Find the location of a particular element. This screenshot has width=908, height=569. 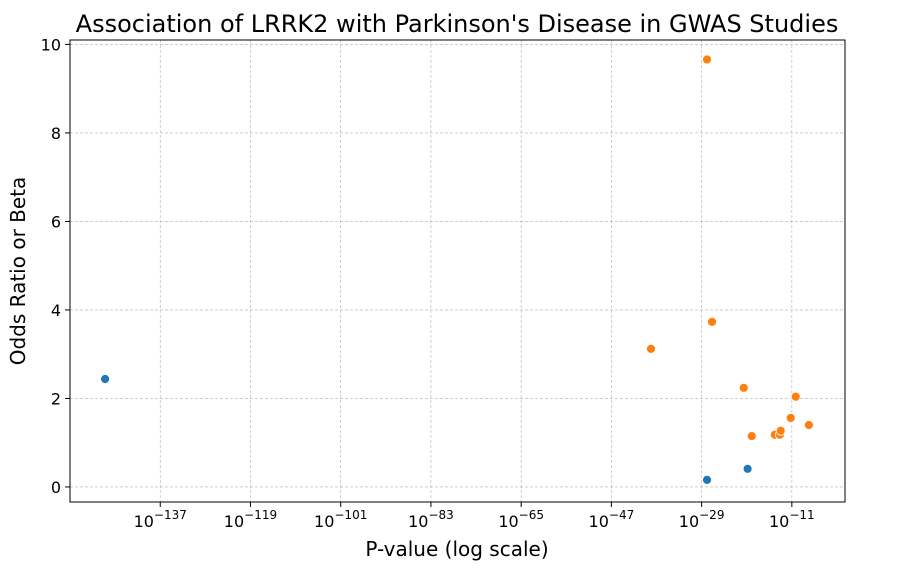

x-tick-label: 10−101 is located at coordinates (340, 519).